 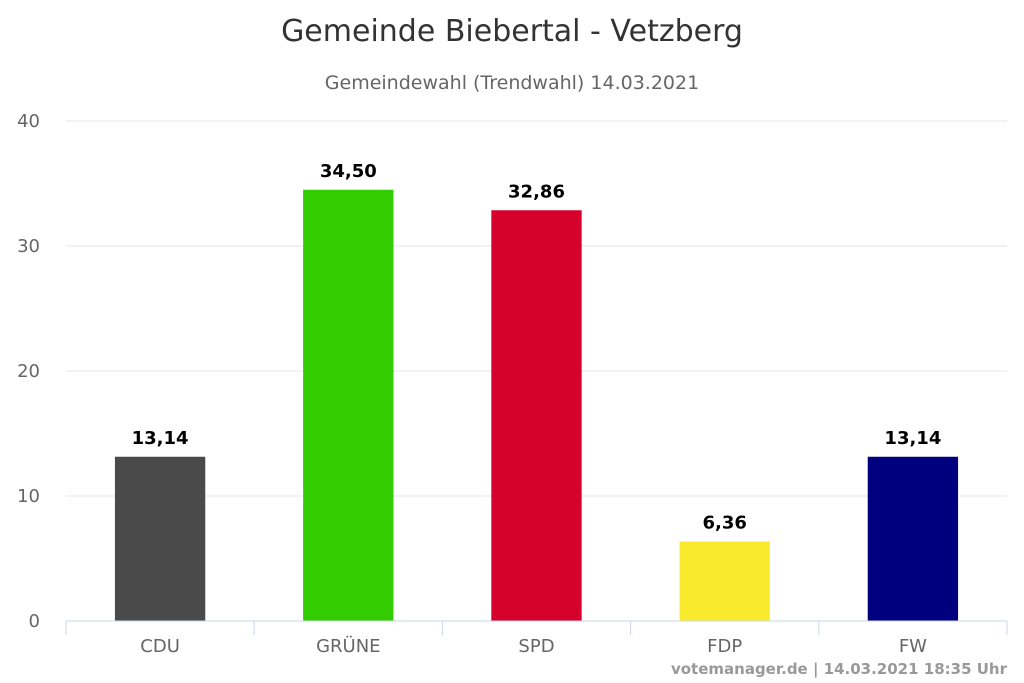 What do you see at coordinates (913, 538) in the screenshot?
I see `bar-fw` at bounding box center [913, 538].